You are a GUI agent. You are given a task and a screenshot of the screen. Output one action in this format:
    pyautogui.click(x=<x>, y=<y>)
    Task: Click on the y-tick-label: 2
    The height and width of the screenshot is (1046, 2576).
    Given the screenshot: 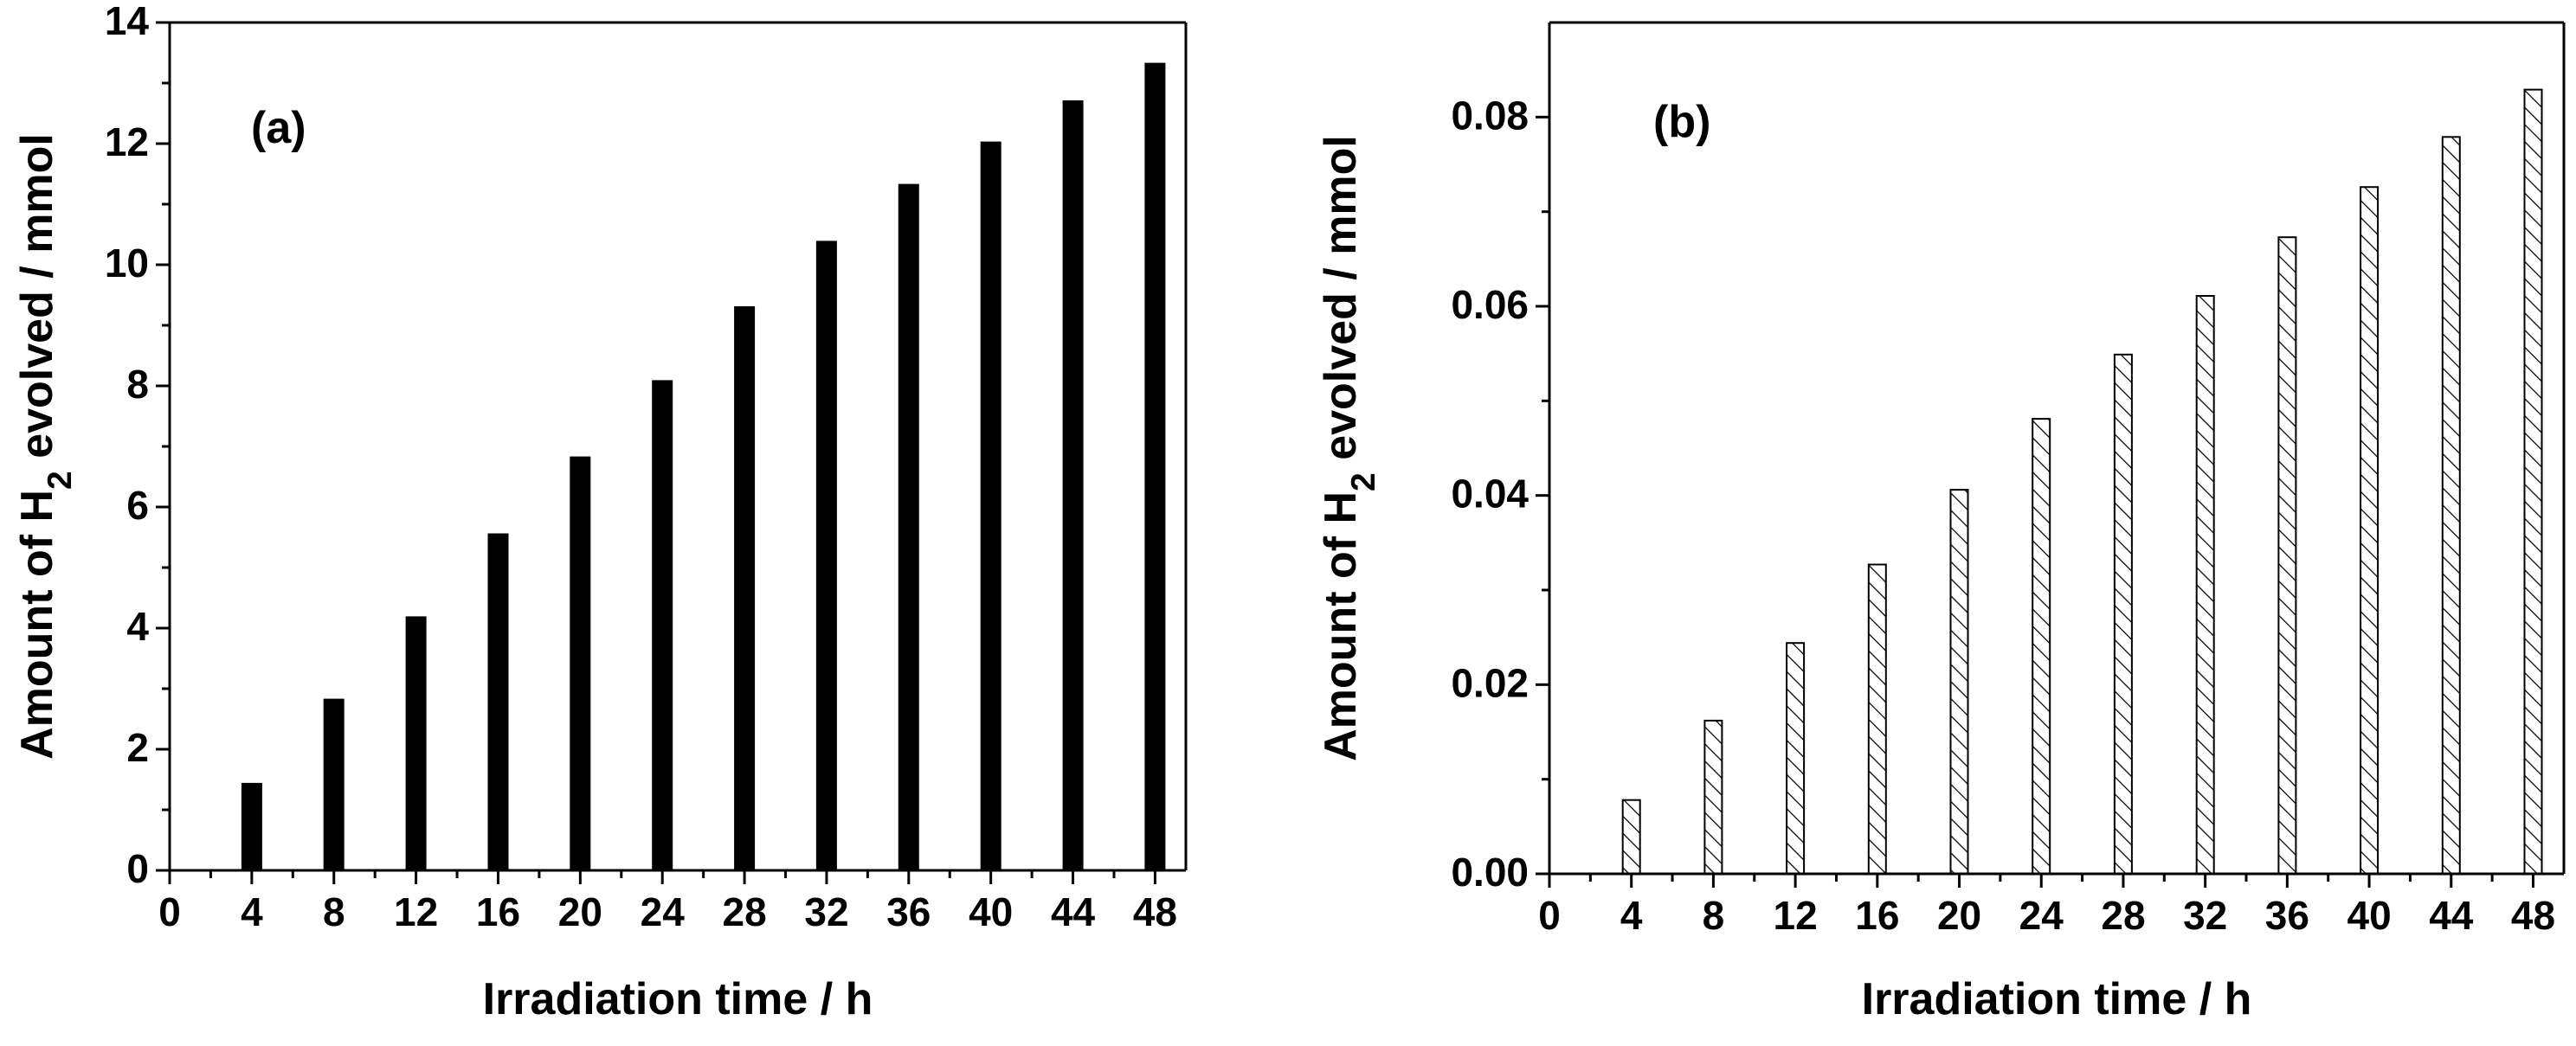 What is the action you would take?
    pyautogui.click(x=137, y=747)
    